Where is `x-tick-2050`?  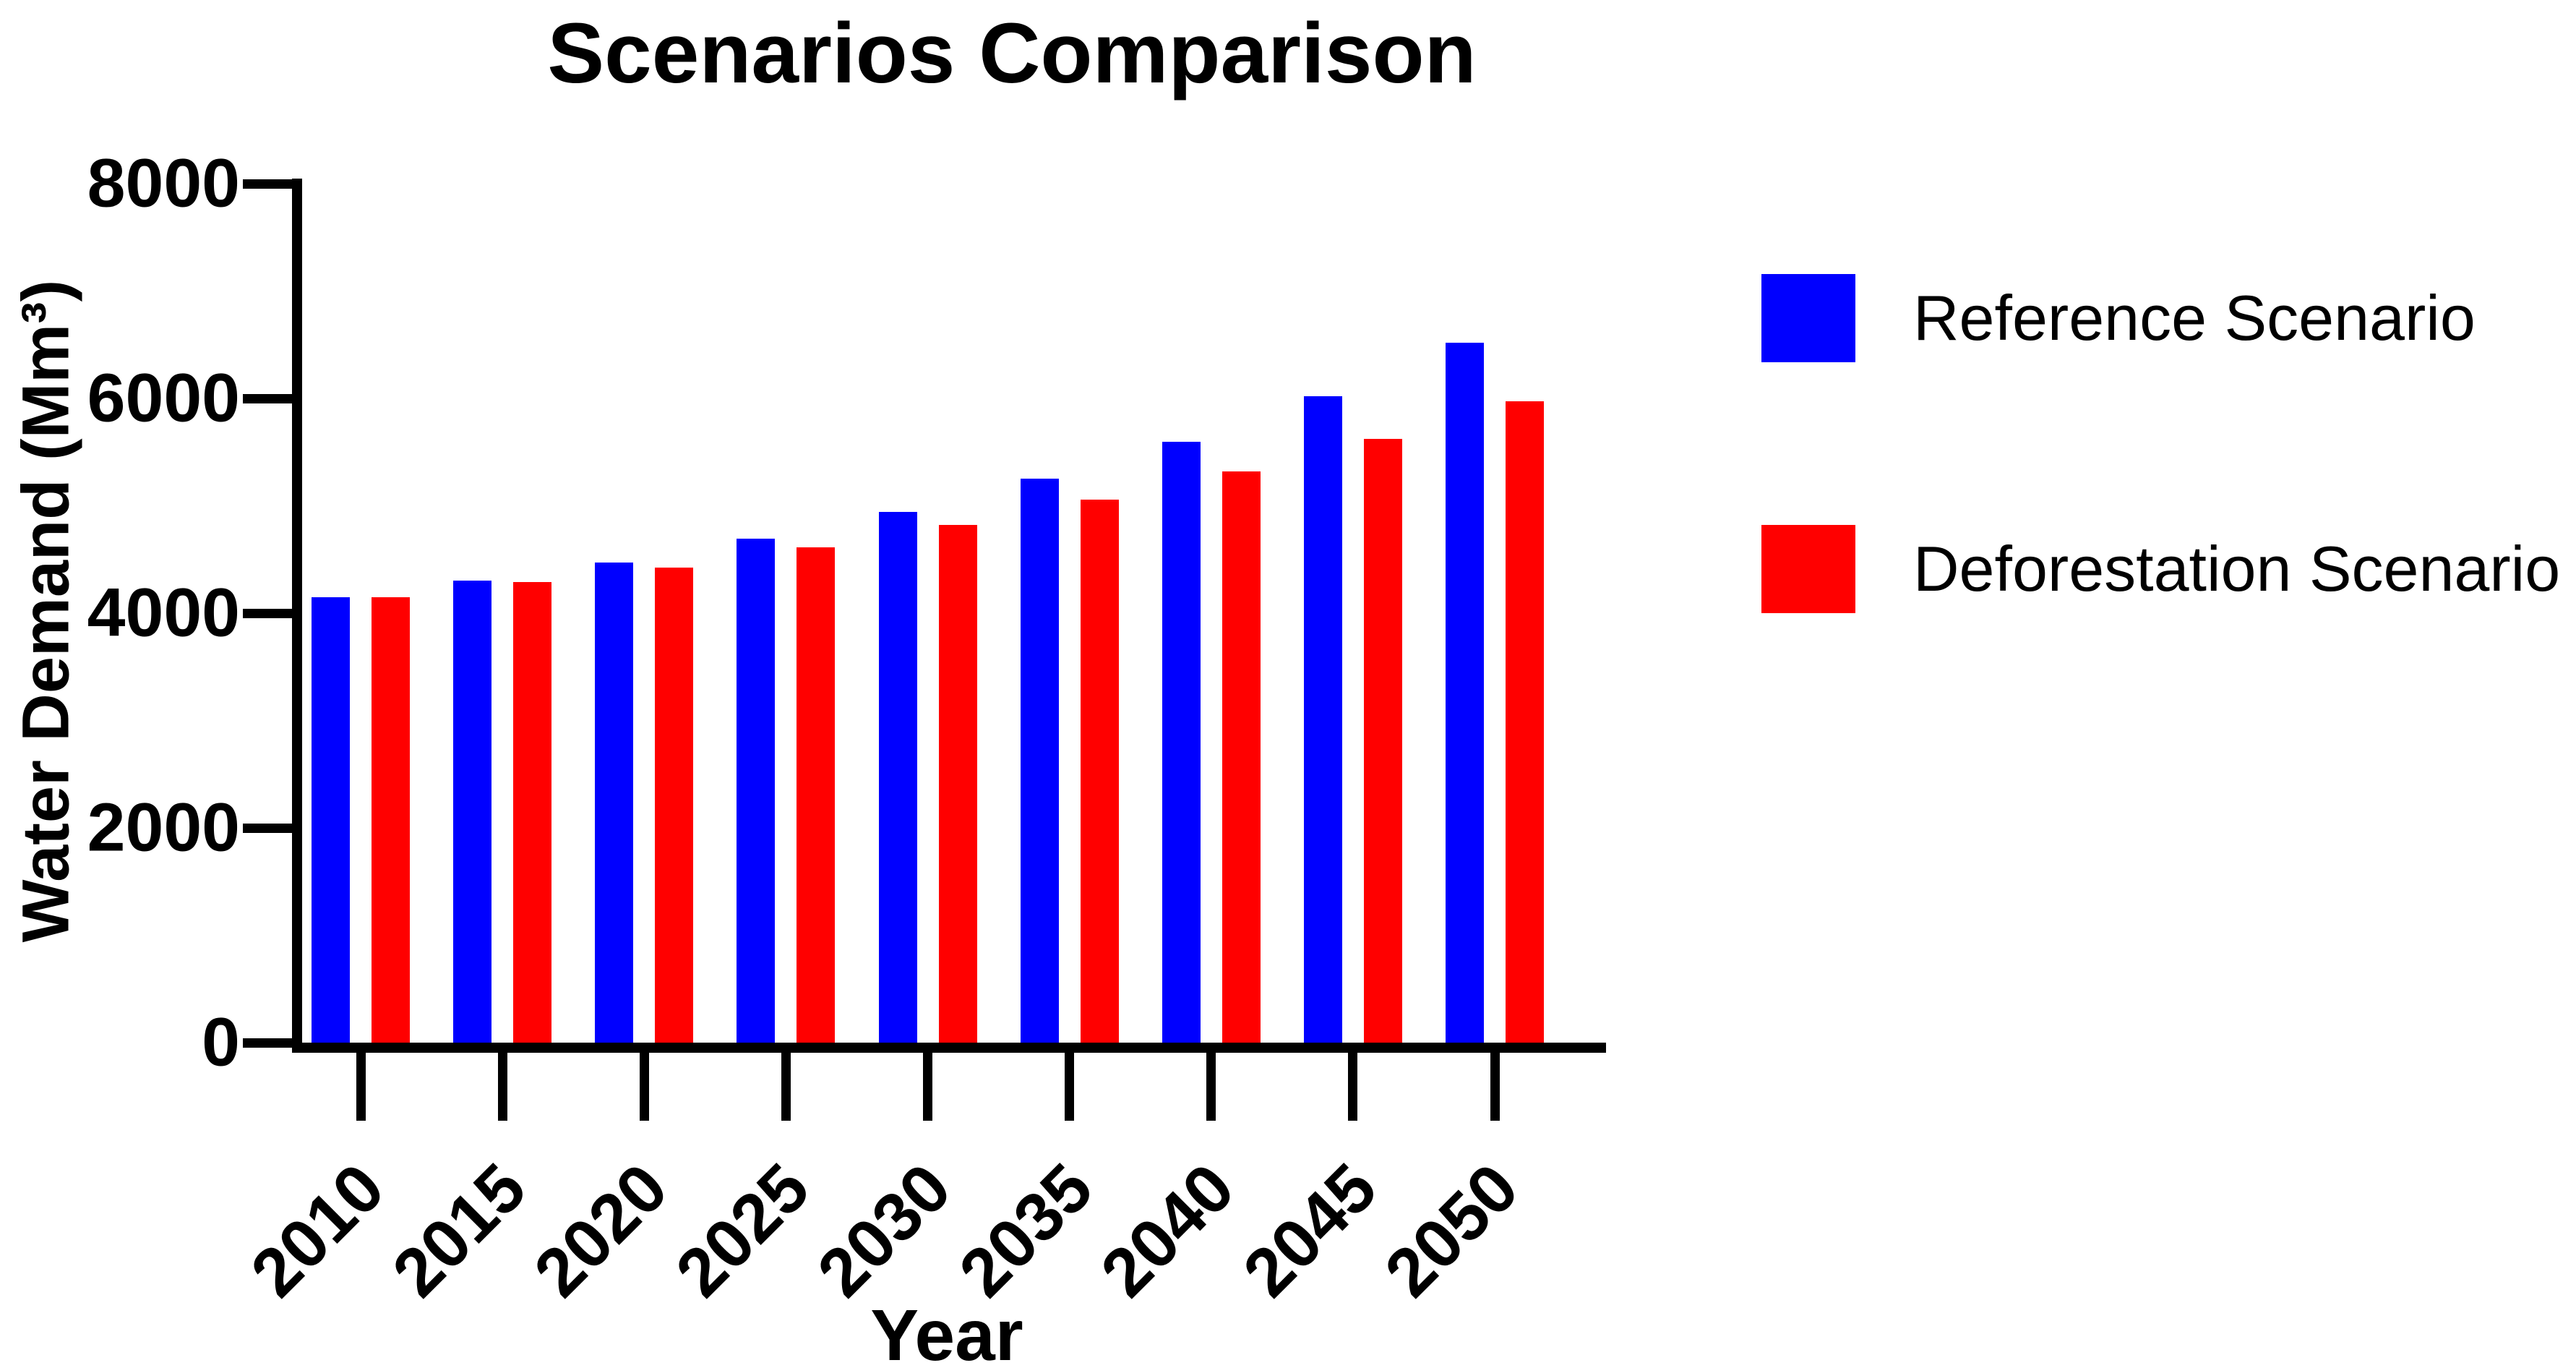
x-tick-2050 is located at coordinates (1495, 1087).